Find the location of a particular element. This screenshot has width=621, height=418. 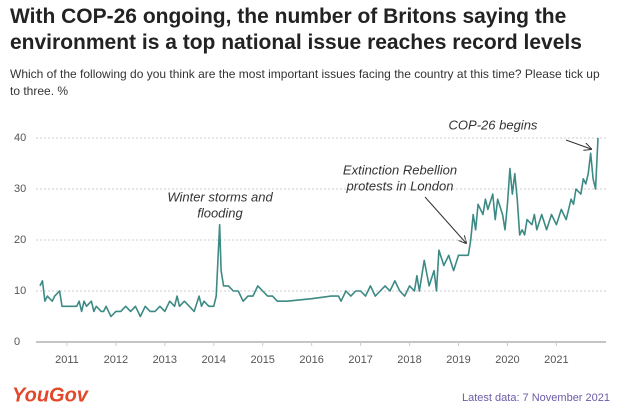

annotation: flooding is located at coordinates (220, 212).